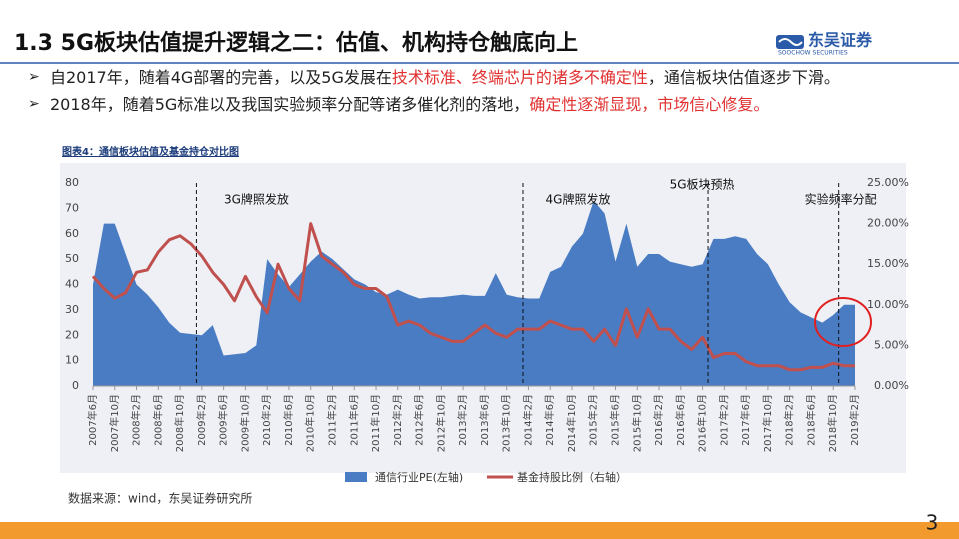 The width and height of the screenshot is (959, 539). What do you see at coordinates (244, 423) in the screenshot?
I see `x-tick-label: 2009年10月` at bounding box center [244, 423].